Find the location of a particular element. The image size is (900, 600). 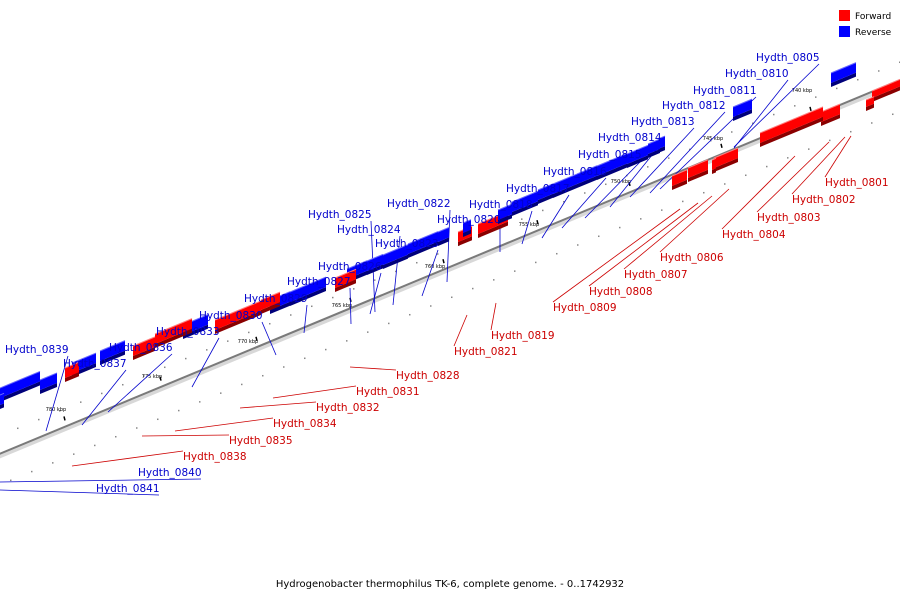

legend-label-reverse: Reverse is located at coordinates (873, 33).